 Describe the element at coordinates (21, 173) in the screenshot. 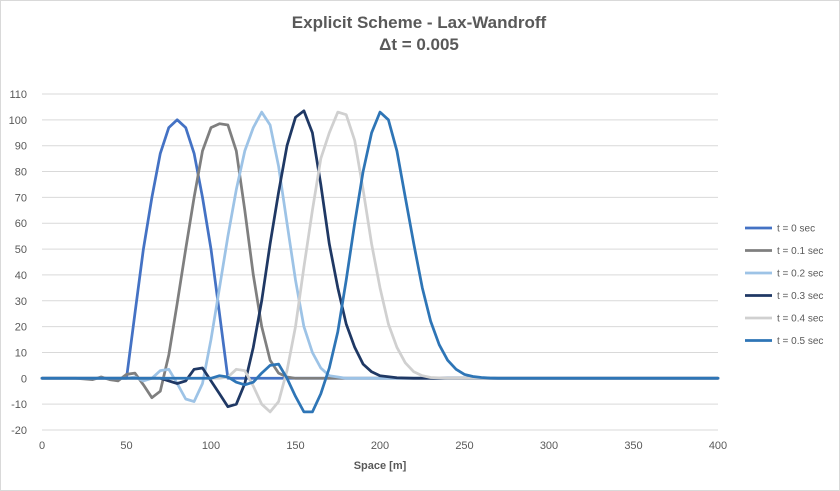

I see `y-tick-label: 80` at that location.